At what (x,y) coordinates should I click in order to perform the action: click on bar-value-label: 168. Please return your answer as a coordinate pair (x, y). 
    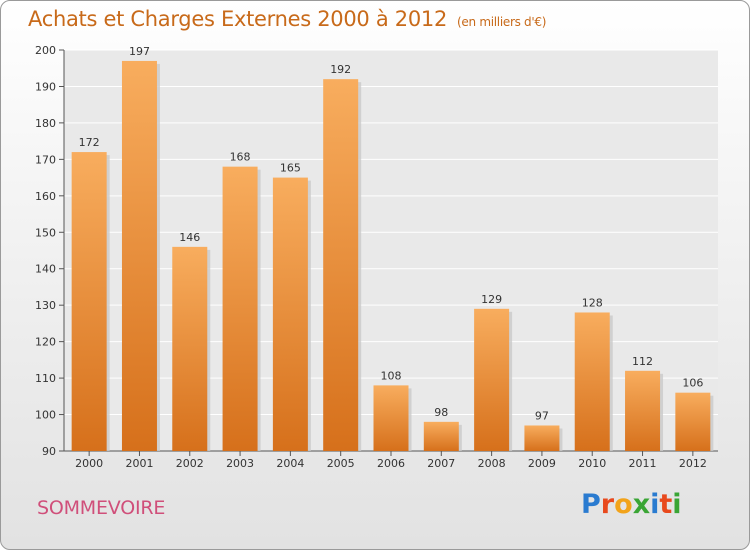
    Looking at the image, I should click on (240, 157).